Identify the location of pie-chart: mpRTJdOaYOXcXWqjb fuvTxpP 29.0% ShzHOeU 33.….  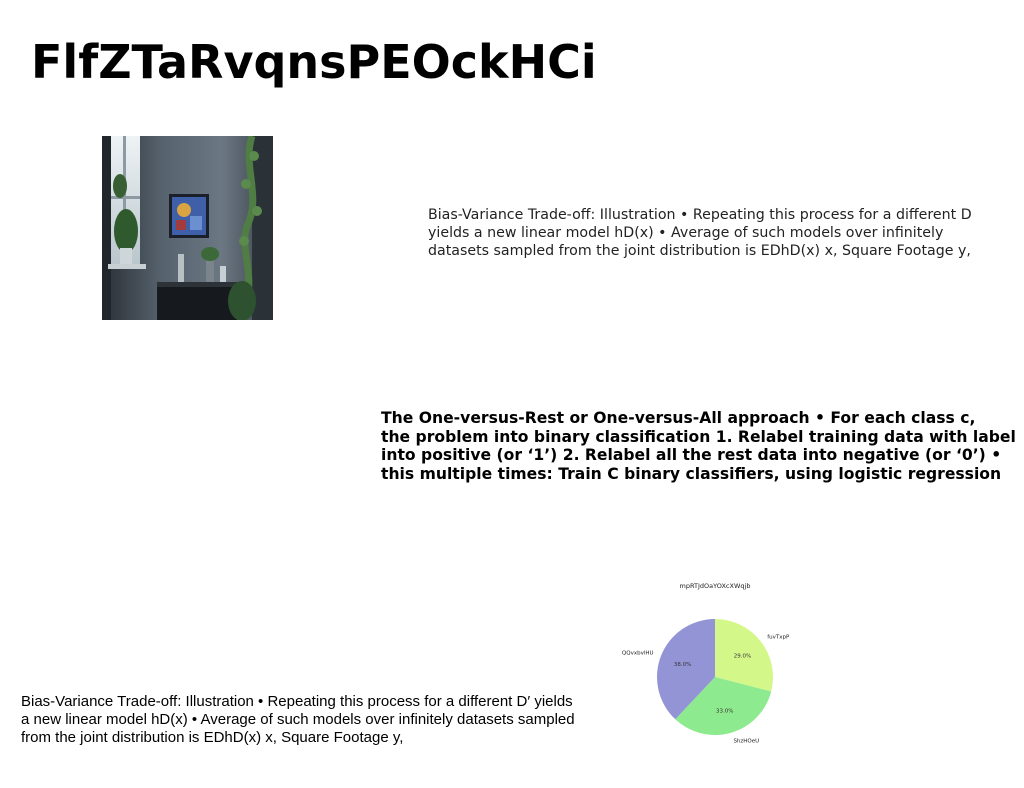
(715, 672).